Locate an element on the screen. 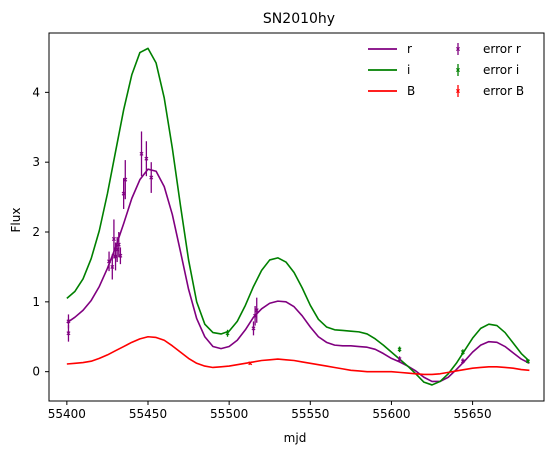 Image resolution: width=554 pixels, height=453 pixels. y-tick-label: 1 is located at coordinates (36, 302).